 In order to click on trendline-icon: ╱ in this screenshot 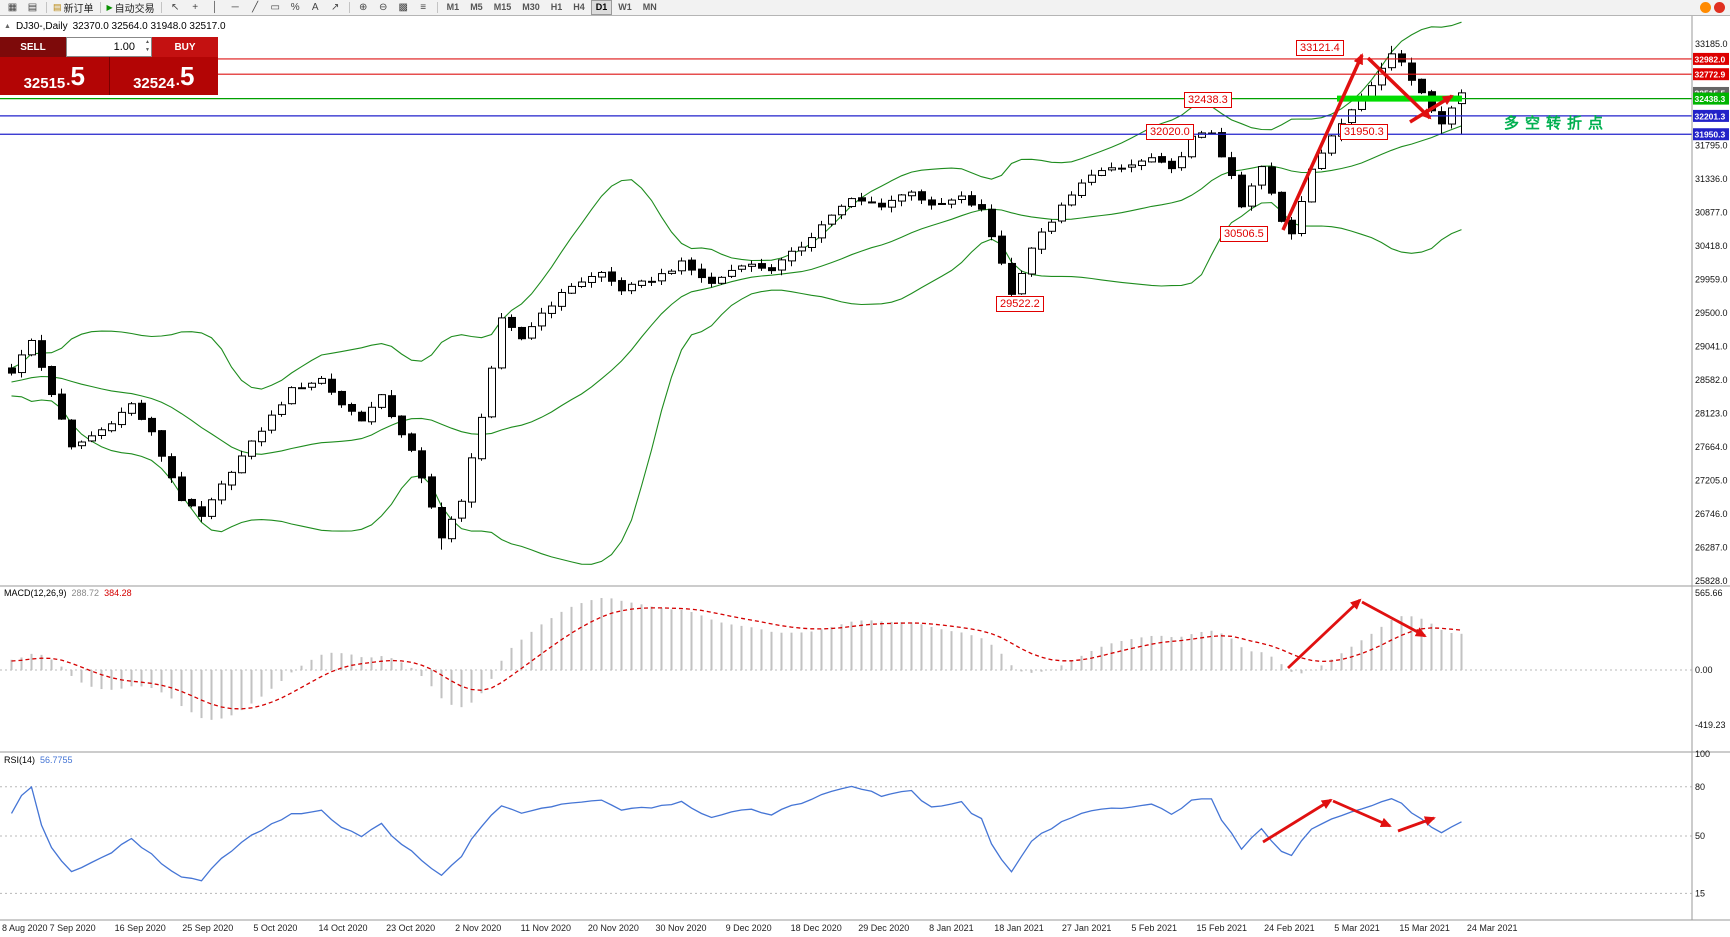, I will do `click(255, 7)`.